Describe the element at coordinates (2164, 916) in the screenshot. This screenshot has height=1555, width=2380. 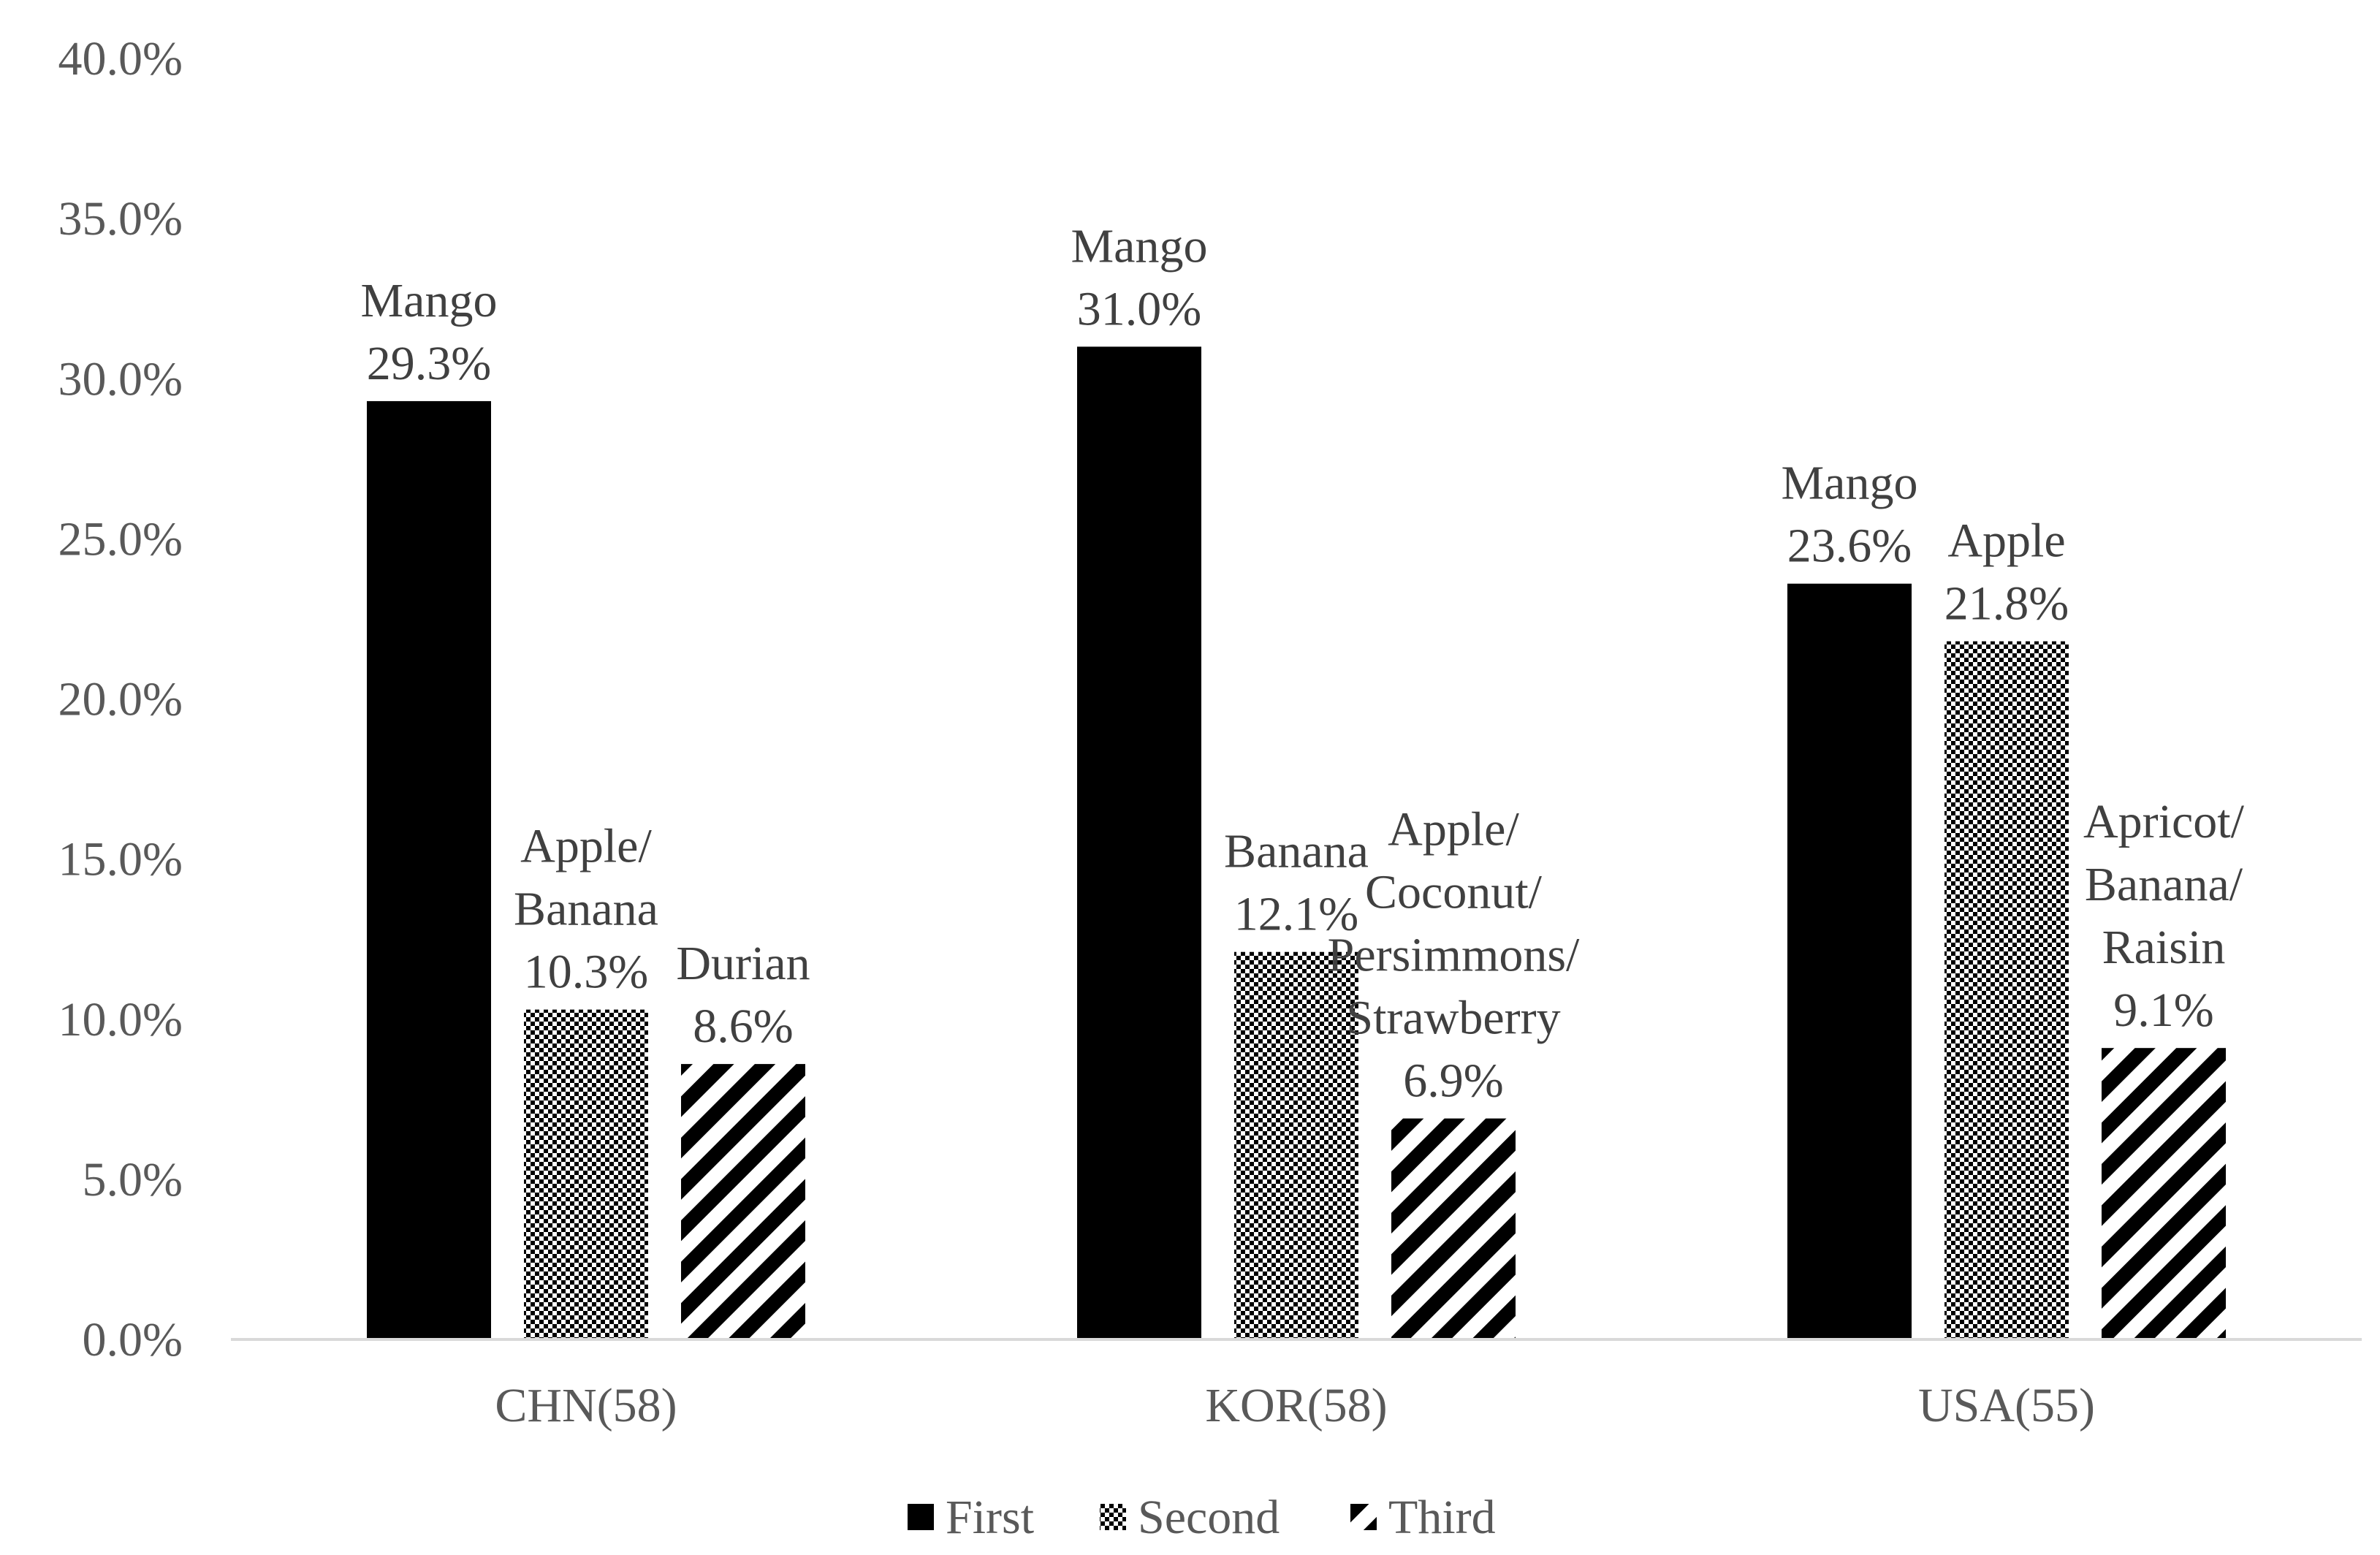
I see `data-label-third-usa-55: Apricot/Banana/Raisin 9.1%` at that location.